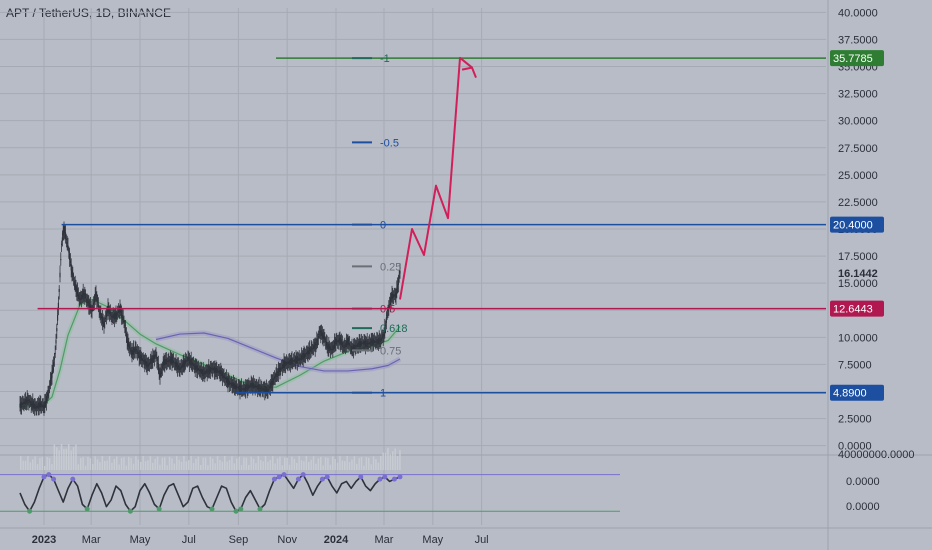  I want to click on time-axis-label: Nov, so click(287, 540).